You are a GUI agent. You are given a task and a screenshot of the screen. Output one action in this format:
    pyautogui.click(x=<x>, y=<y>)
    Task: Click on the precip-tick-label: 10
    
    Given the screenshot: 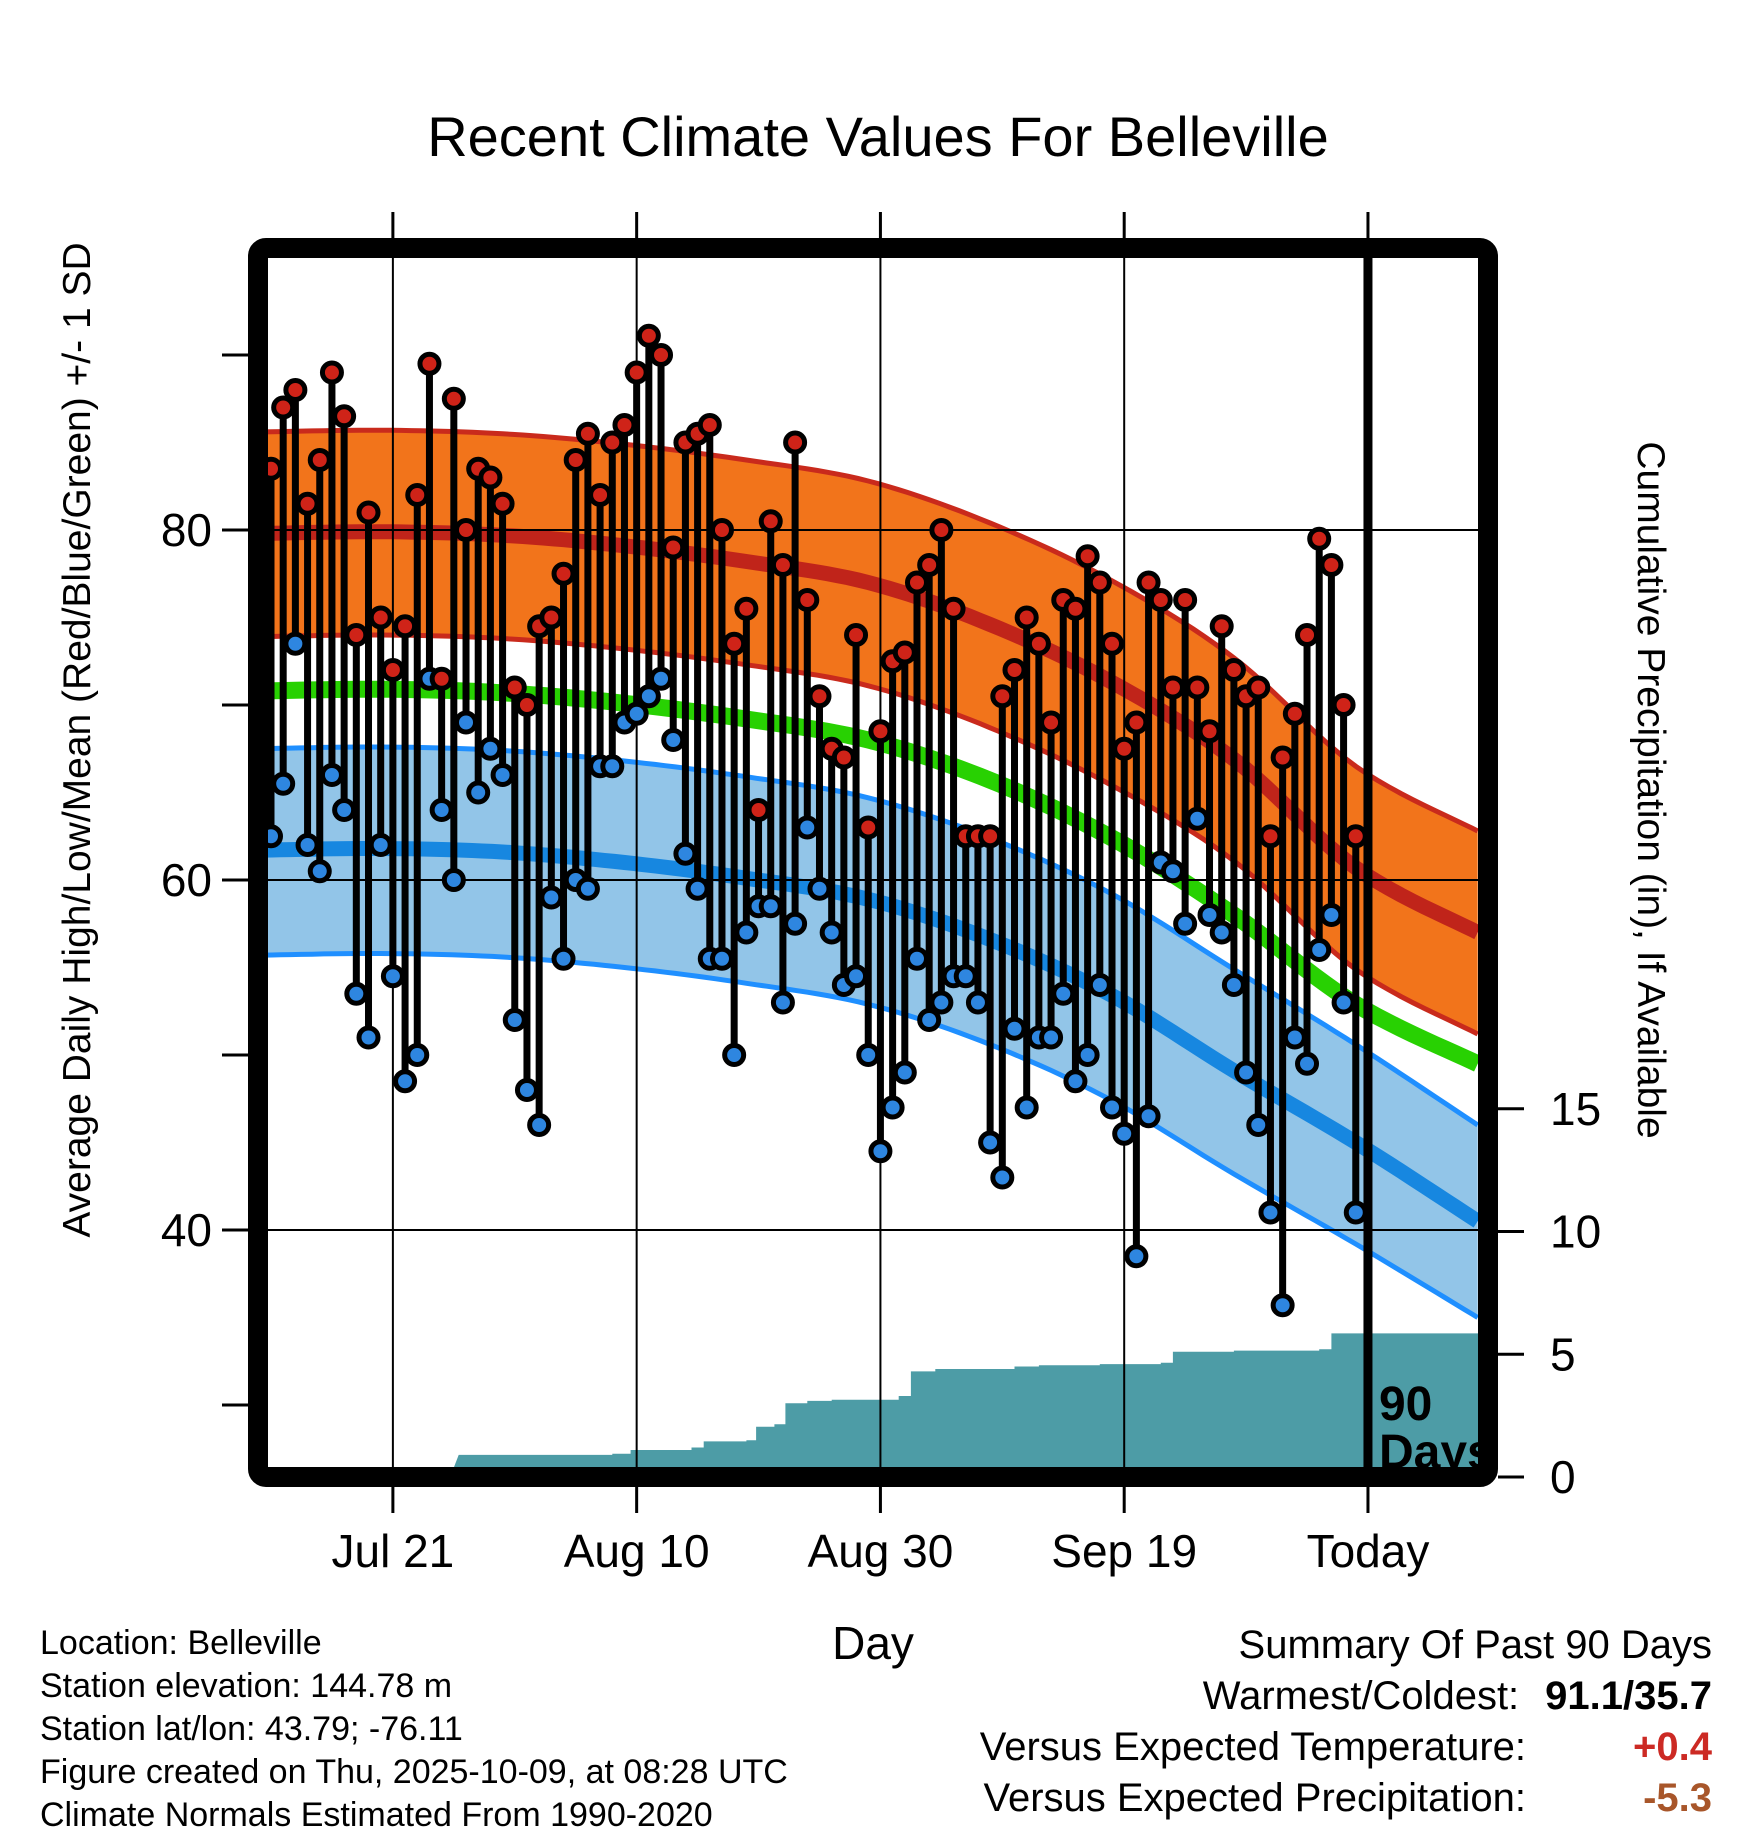 What is the action you would take?
    pyautogui.click(x=1575, y=1232)
    